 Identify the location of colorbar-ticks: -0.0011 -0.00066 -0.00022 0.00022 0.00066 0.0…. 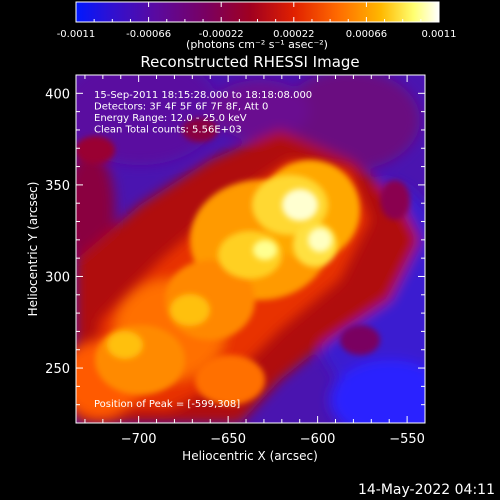
(257, 21).